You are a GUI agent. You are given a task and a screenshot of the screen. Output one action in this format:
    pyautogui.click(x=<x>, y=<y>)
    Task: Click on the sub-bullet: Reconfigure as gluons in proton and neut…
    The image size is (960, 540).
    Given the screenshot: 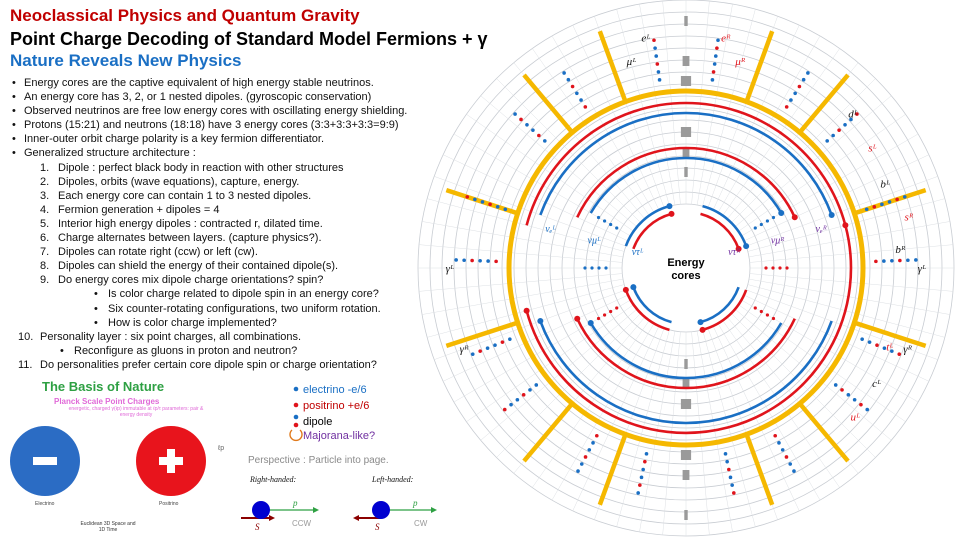 What is the action you would take?
    pyautogui.click(x=225, y=351)
    